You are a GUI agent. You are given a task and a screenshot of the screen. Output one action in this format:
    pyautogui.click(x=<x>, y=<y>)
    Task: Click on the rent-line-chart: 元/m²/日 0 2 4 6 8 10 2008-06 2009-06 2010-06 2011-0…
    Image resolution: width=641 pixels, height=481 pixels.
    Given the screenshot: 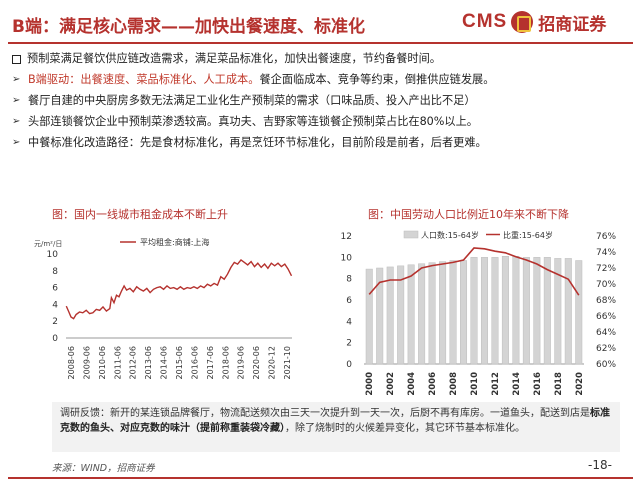 What is the action you would take?
    pyautogui.click(x=163, y=308)
    